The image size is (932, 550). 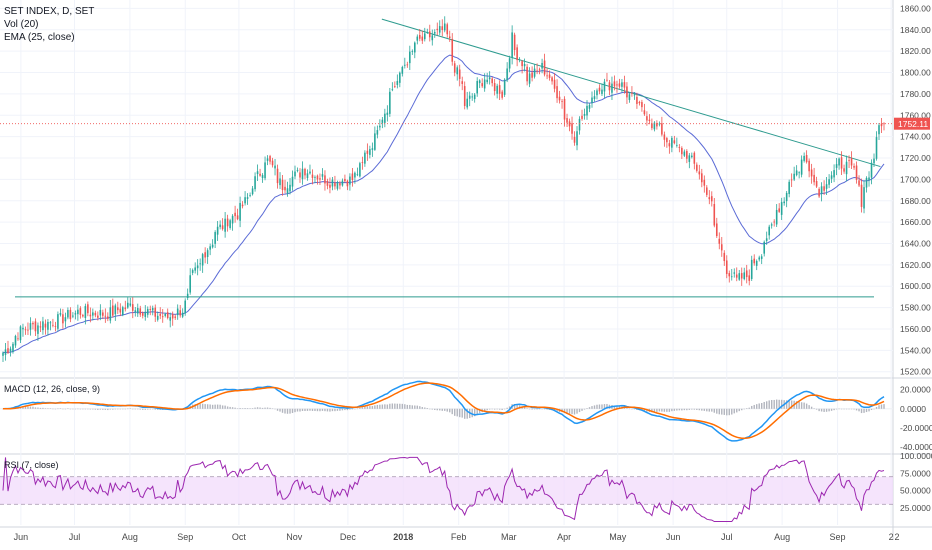 What do you see at coordinates (31, 465) in the screenshot?
I see `rsi-label: RSI (7, close)` at bounding box center [31, 465].